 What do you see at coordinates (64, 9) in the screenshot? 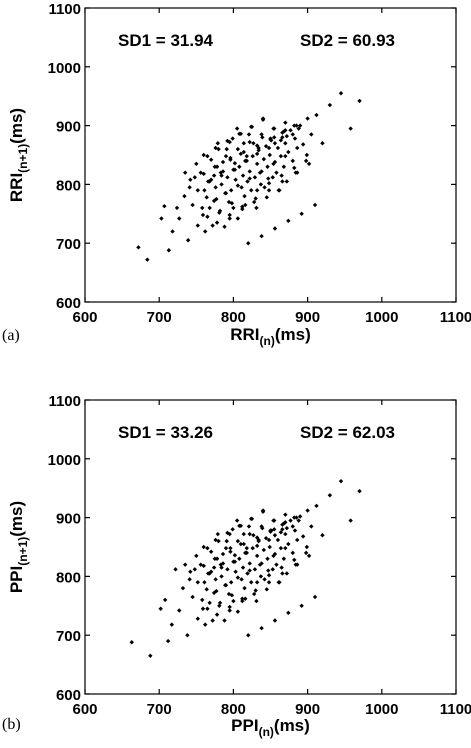
I see `y-tick-label: 1100` at bounding box center [64, 9].